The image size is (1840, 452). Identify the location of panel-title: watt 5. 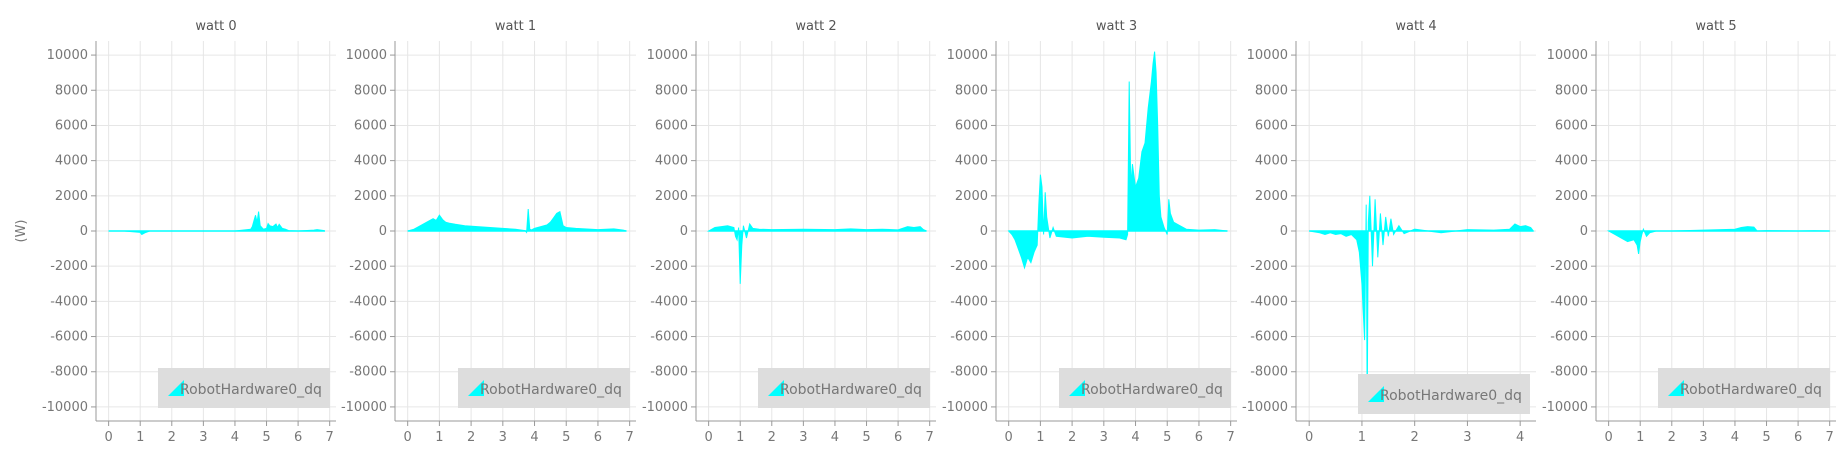
(1715, 26).